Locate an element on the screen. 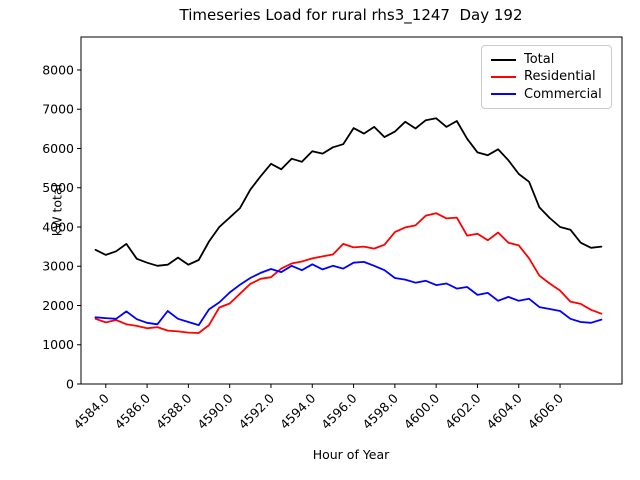 The width and height of the screenshot is (640, 480). legend-label: Commercial is located at coordinates (563, 94).